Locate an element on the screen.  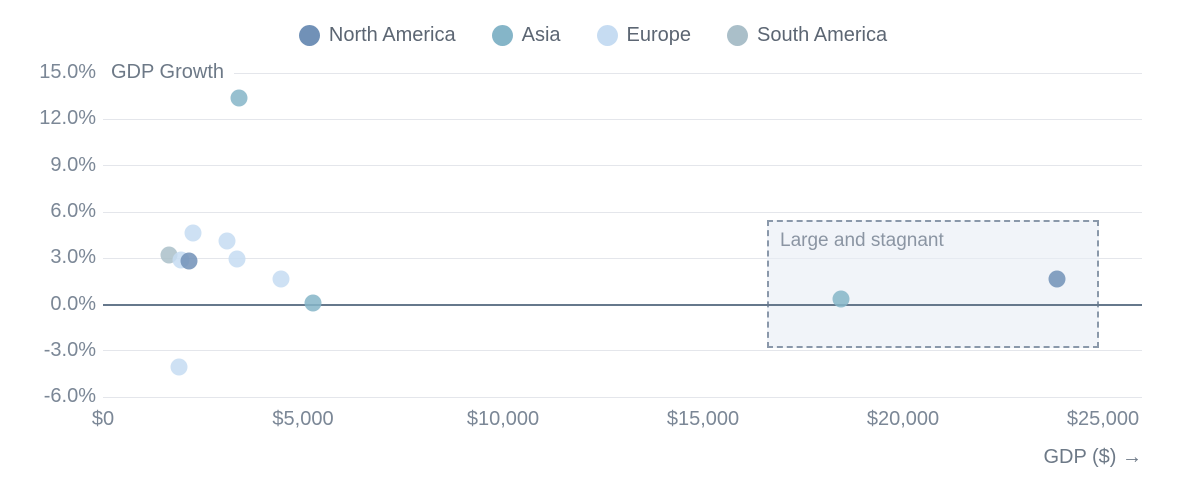
y-tick-label: -3.0% is located at coordinates (69, 349).